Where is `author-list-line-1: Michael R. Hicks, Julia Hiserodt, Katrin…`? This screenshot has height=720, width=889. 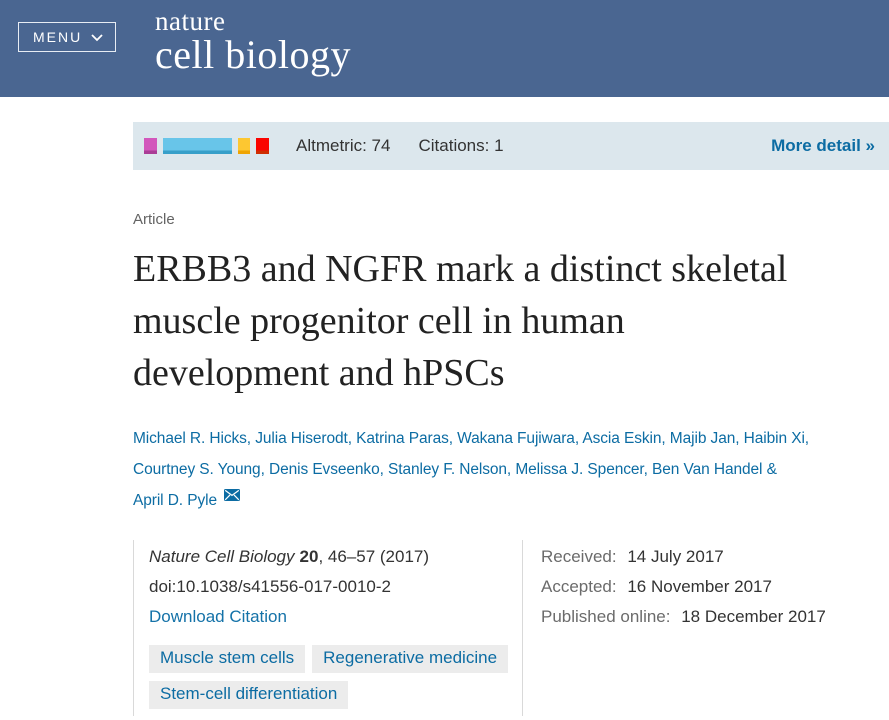
author-list-line-1: Michael R. Hicks, Julia Hiserodt, Katrin… is located at coordinates (471, 438).